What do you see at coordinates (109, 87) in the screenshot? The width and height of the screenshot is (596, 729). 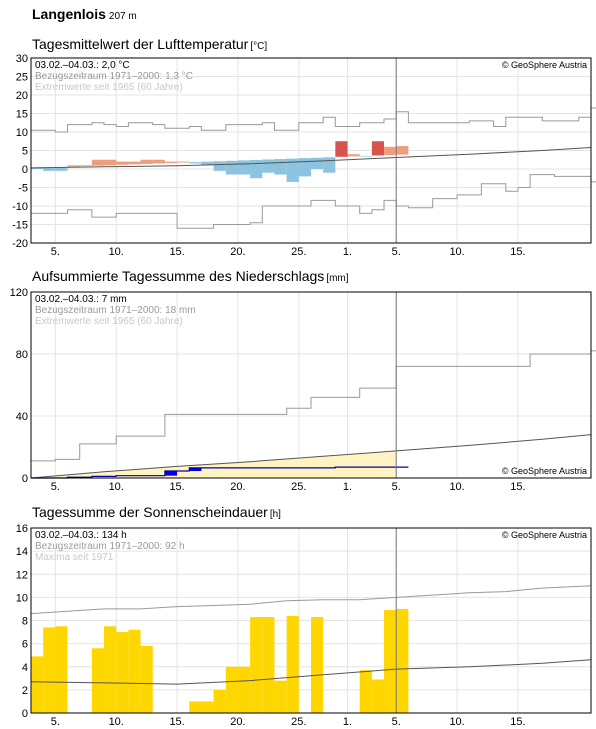 I see `legend-extremes: Extremwerte seit 1965 (60 Jahre)` at bounding box center [109, 87].